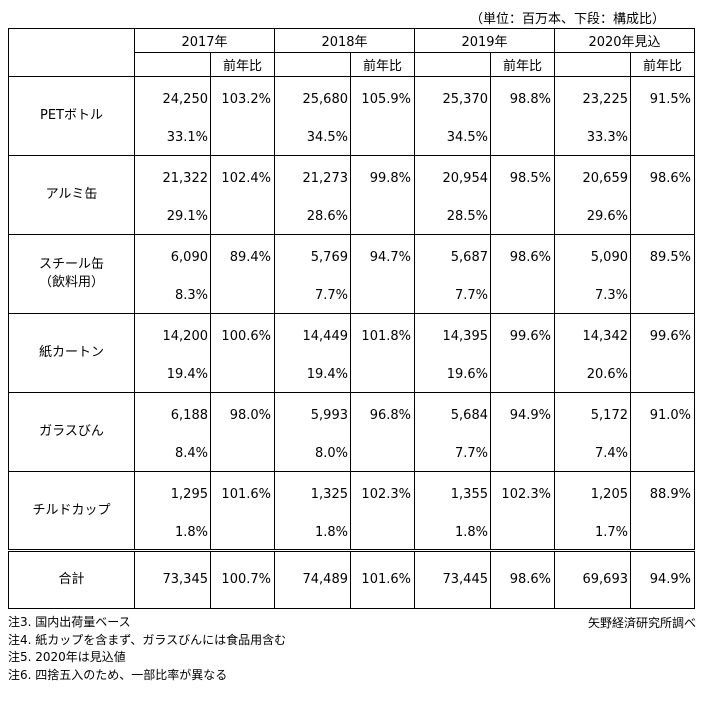  What do you see at coordinates (469, 494) in the screenshot?
I see `shipment-value: 1,355` at bounding box center [469, 494].